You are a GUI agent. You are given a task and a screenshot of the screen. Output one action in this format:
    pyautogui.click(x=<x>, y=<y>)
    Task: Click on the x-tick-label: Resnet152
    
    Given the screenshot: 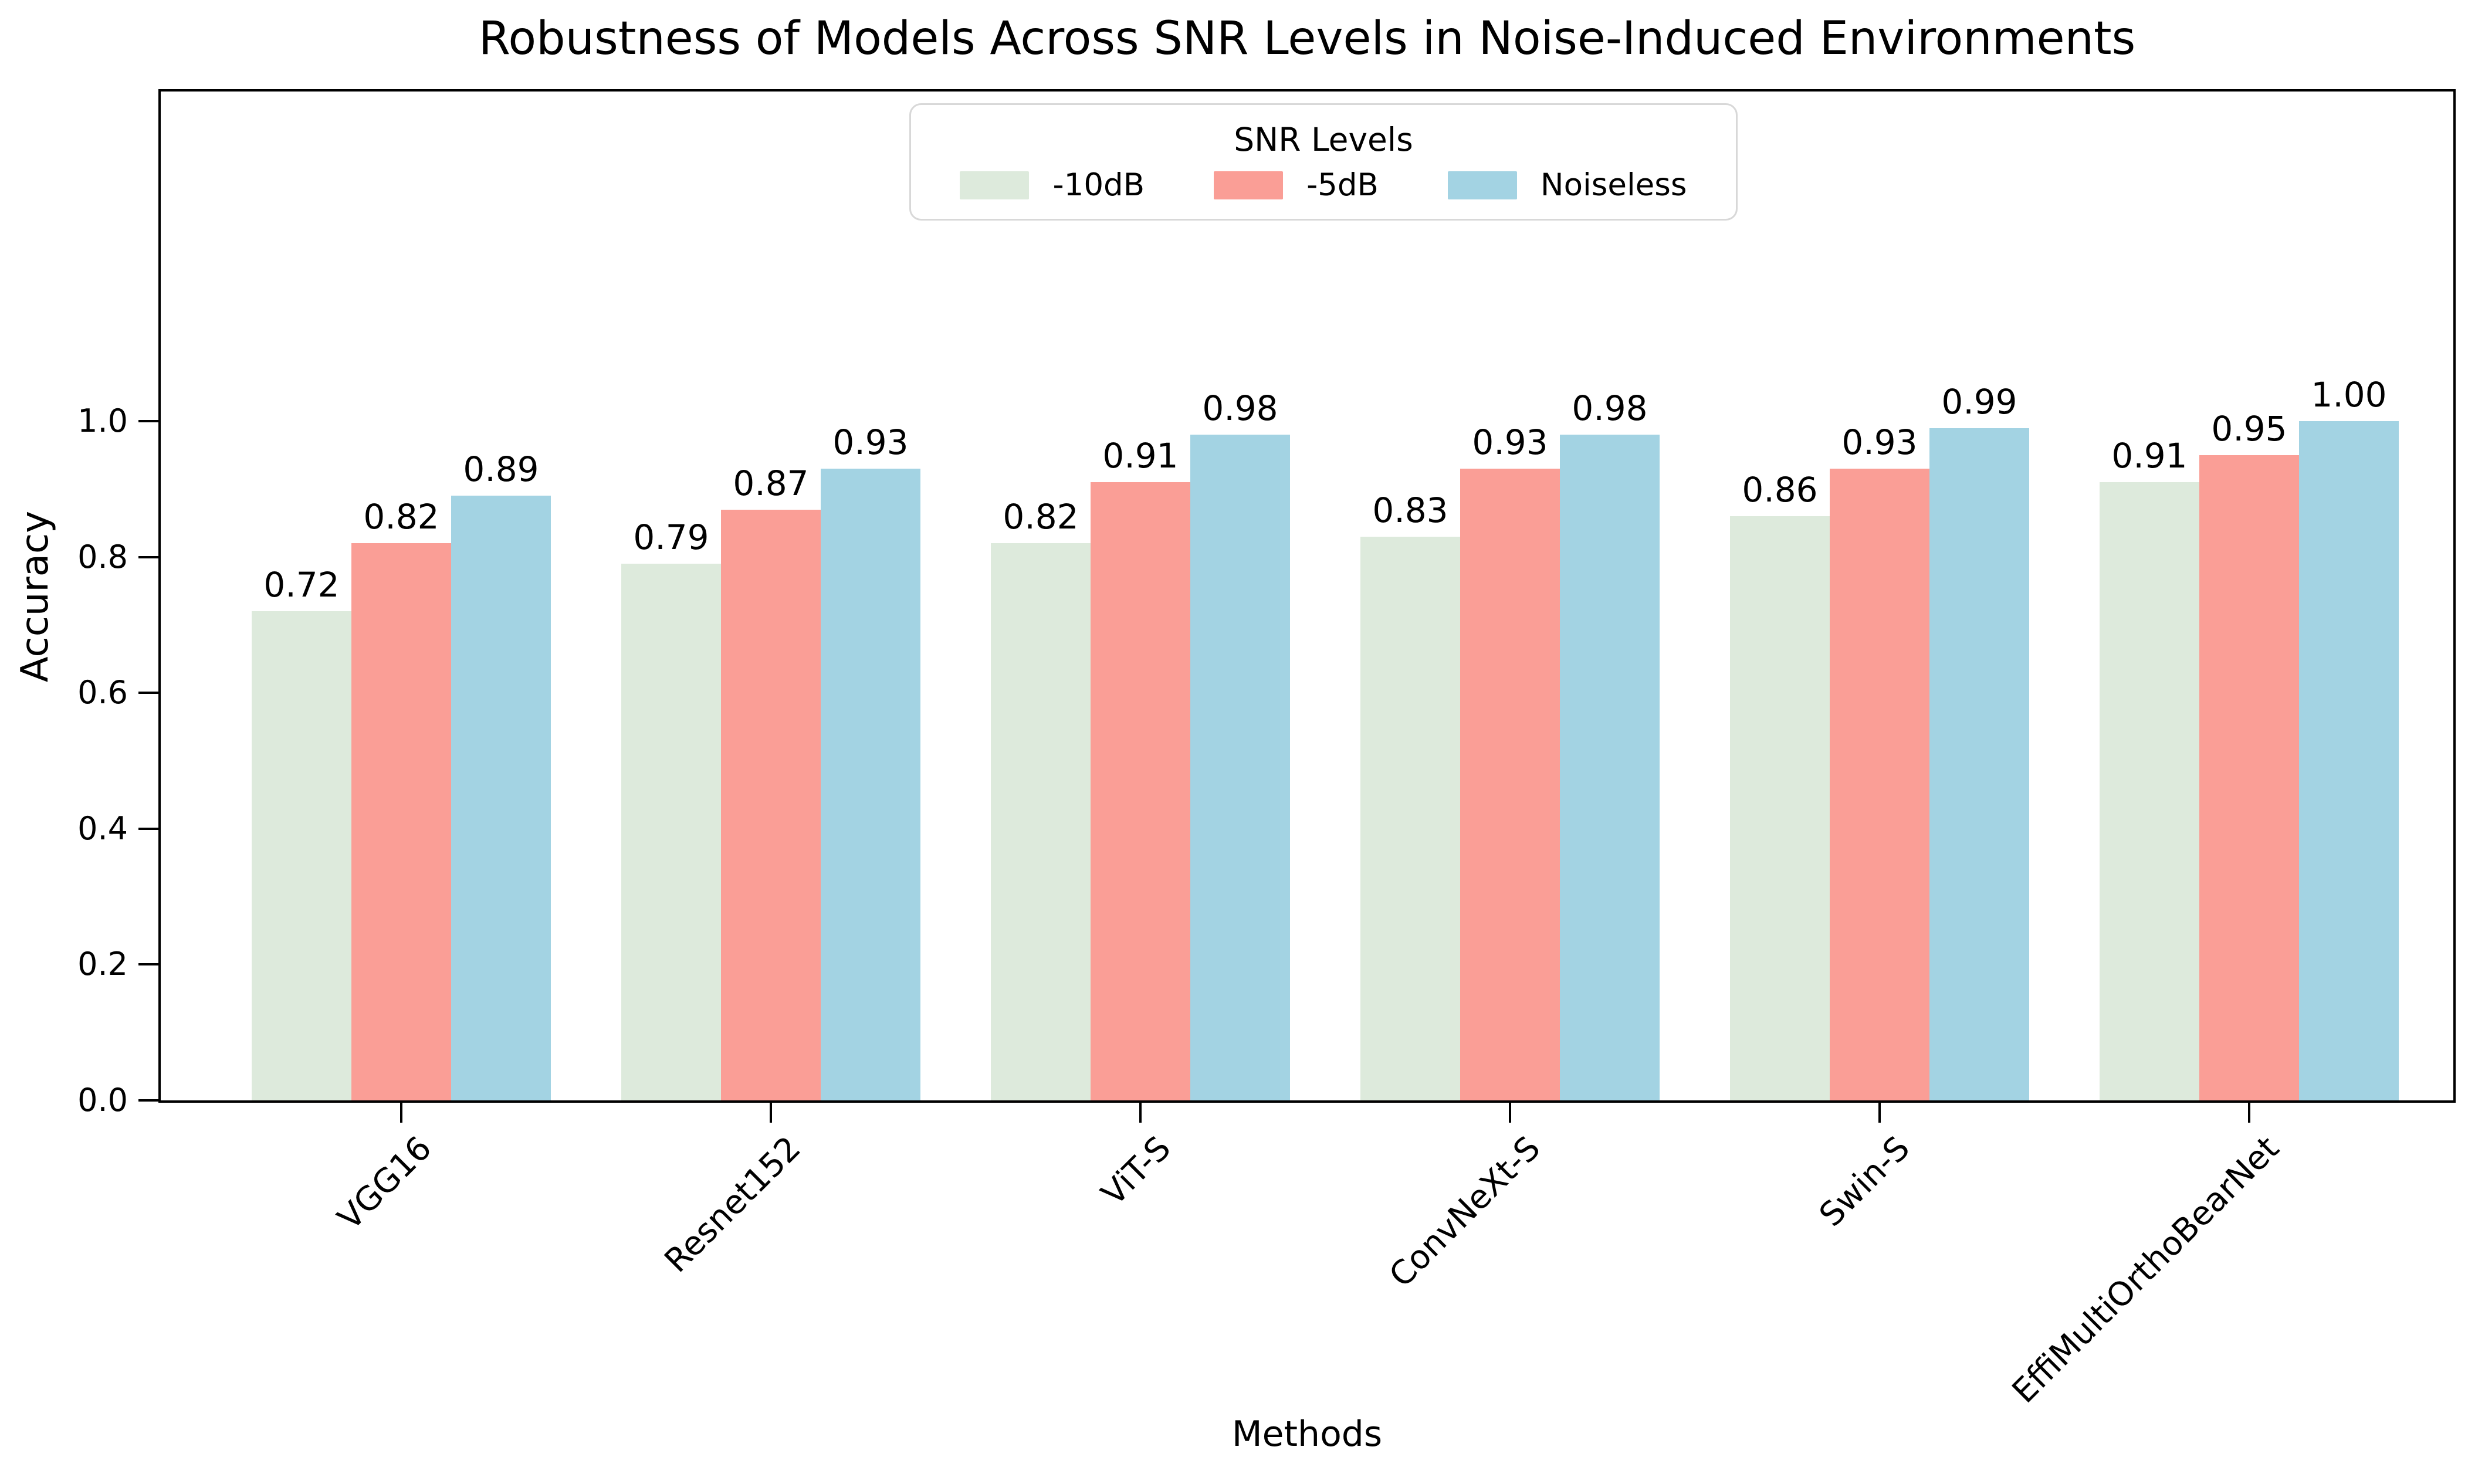 What is the action you would take?
    pyautogui.click(x=732, y=1204)
    